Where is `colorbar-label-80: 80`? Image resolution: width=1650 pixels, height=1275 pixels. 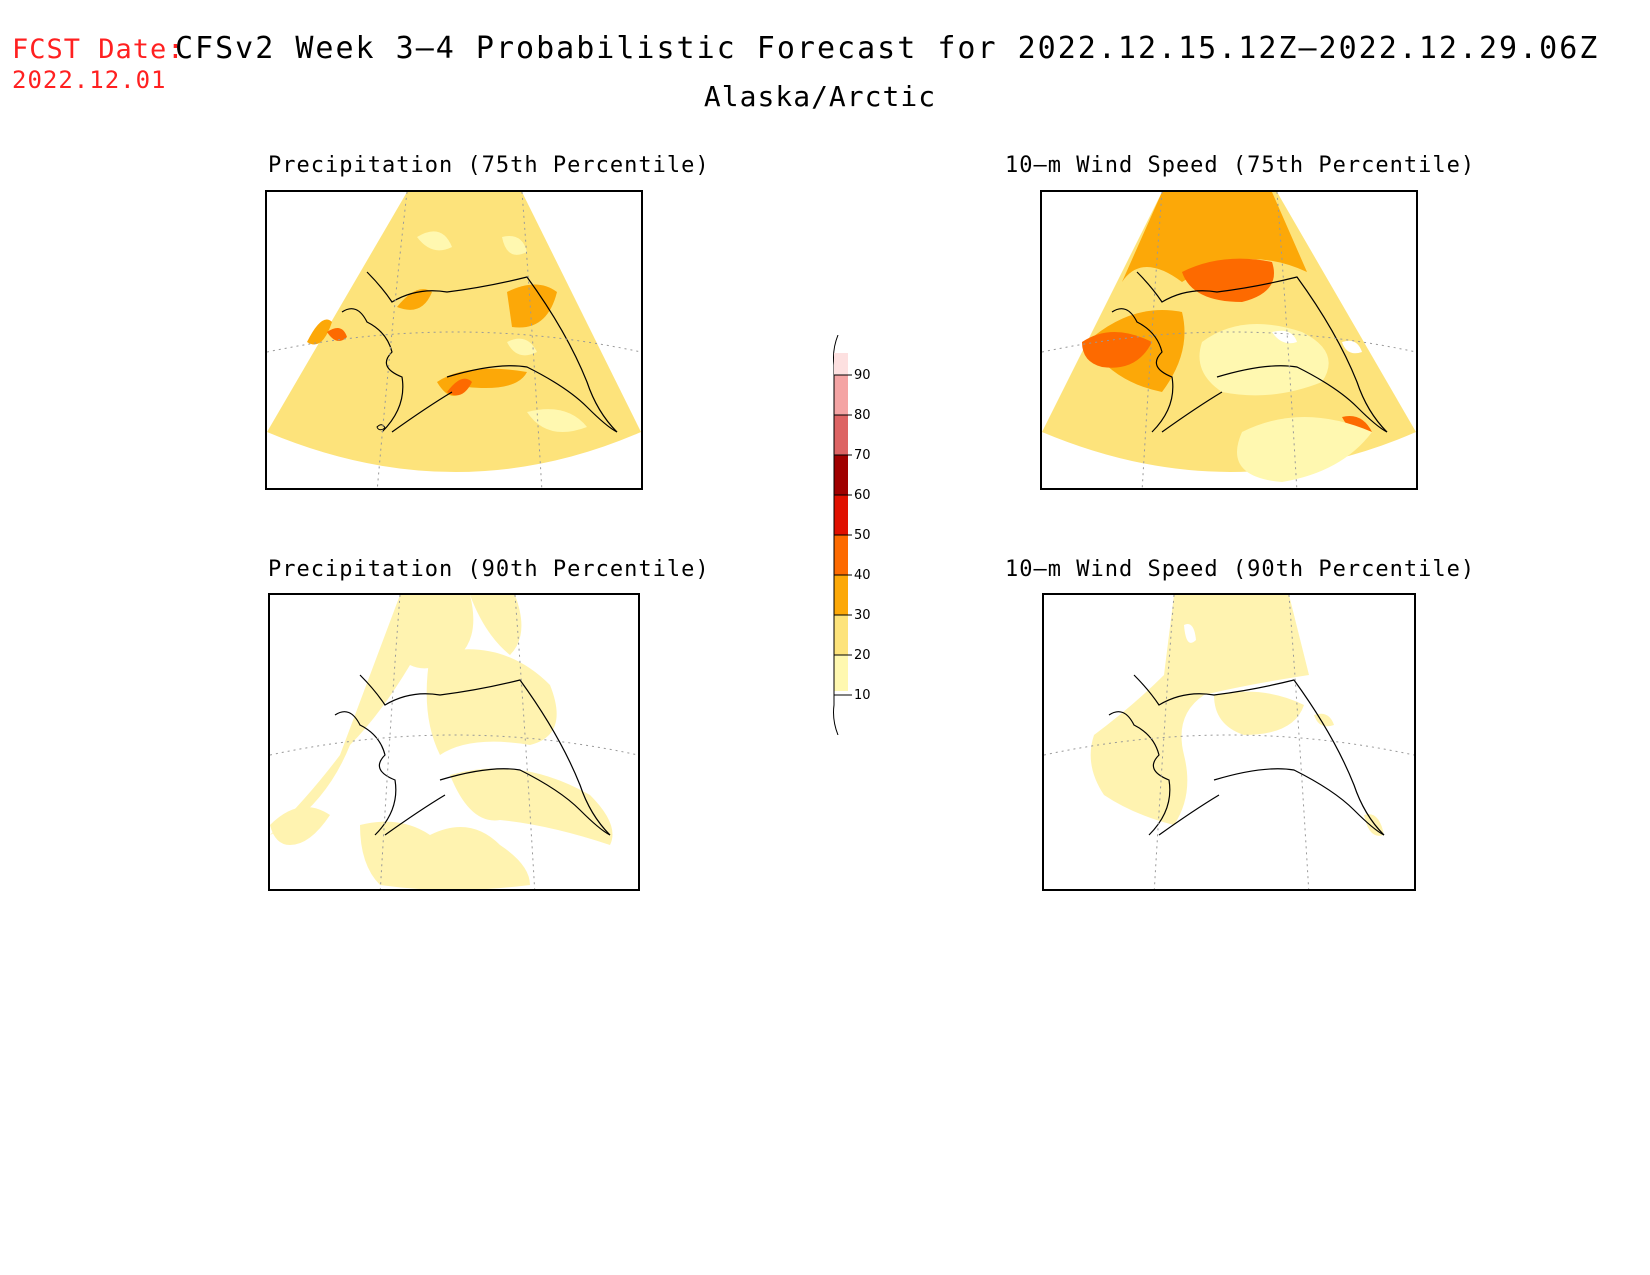 colorbar-label-80: 80 is located at coordinates (862, 415).